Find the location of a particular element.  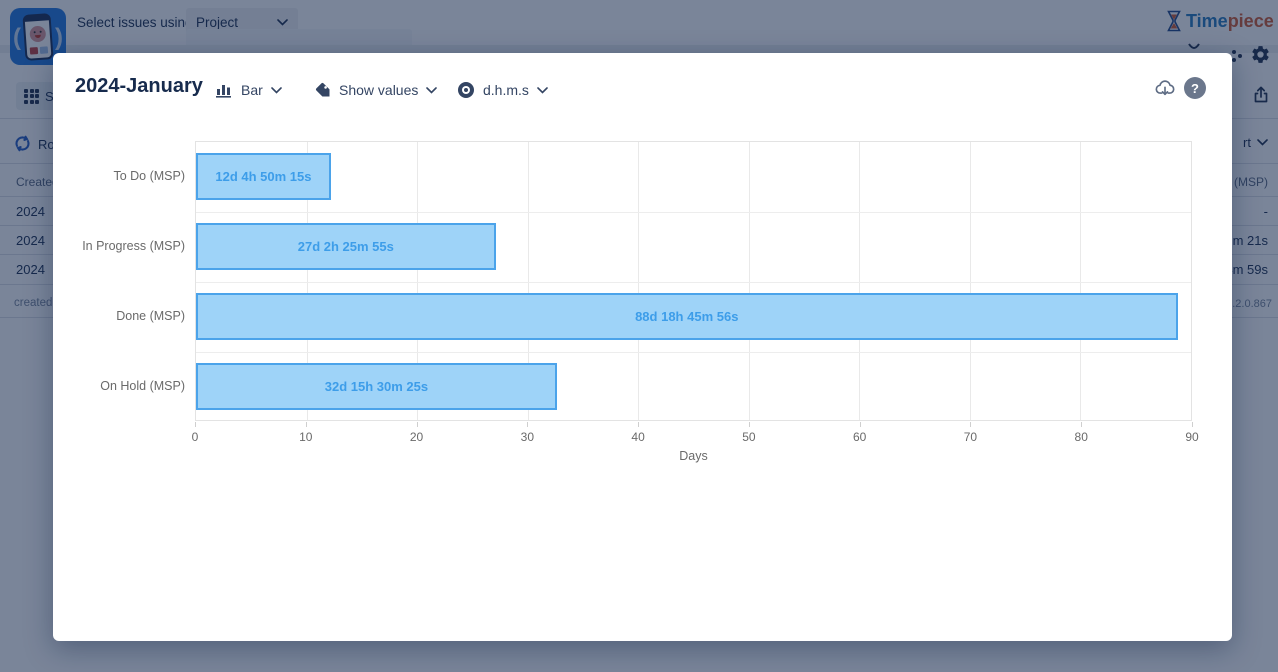

bar-value-label: 27d 2h 25m 55s is located at coordinates (345, 246).